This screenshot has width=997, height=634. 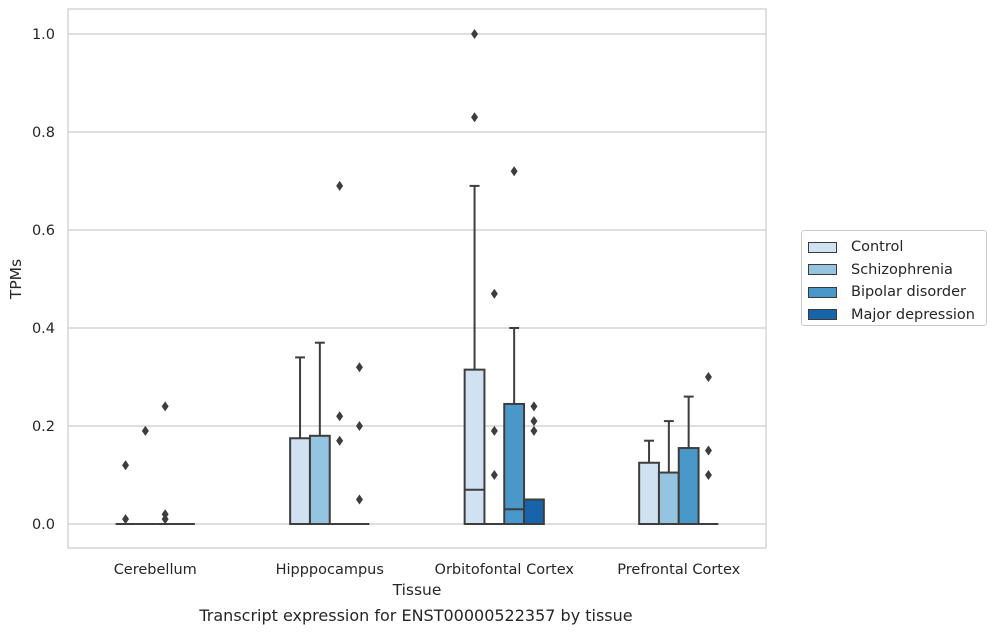 What do you see at coordinates (913, 314) in the screenshot?
I see `legend-label: Major depression` at bounding box center [913, 314].